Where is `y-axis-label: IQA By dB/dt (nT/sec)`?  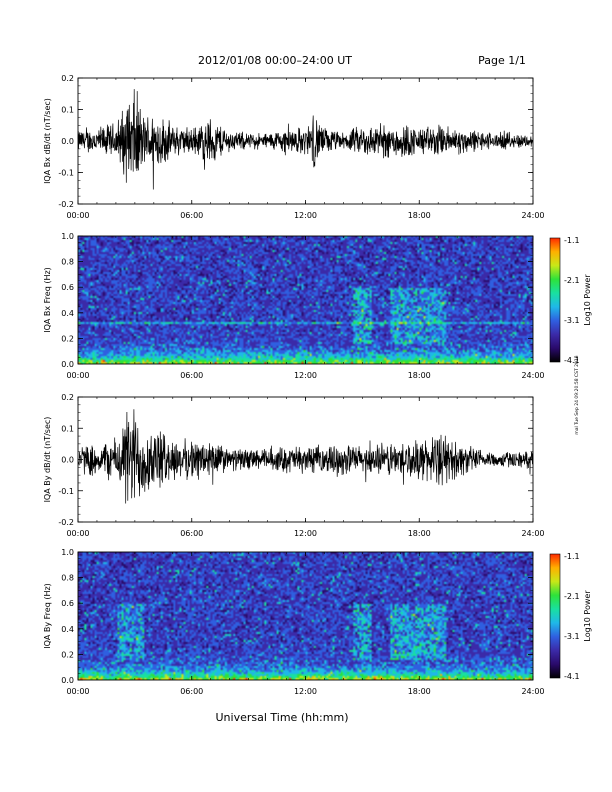 y-axis-label: IQA By dB/dt (nT/sec) is located at coordinates (47, 460).